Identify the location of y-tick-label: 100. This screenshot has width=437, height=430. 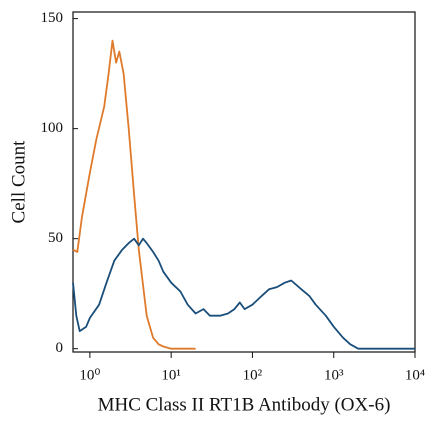
(52, 128).